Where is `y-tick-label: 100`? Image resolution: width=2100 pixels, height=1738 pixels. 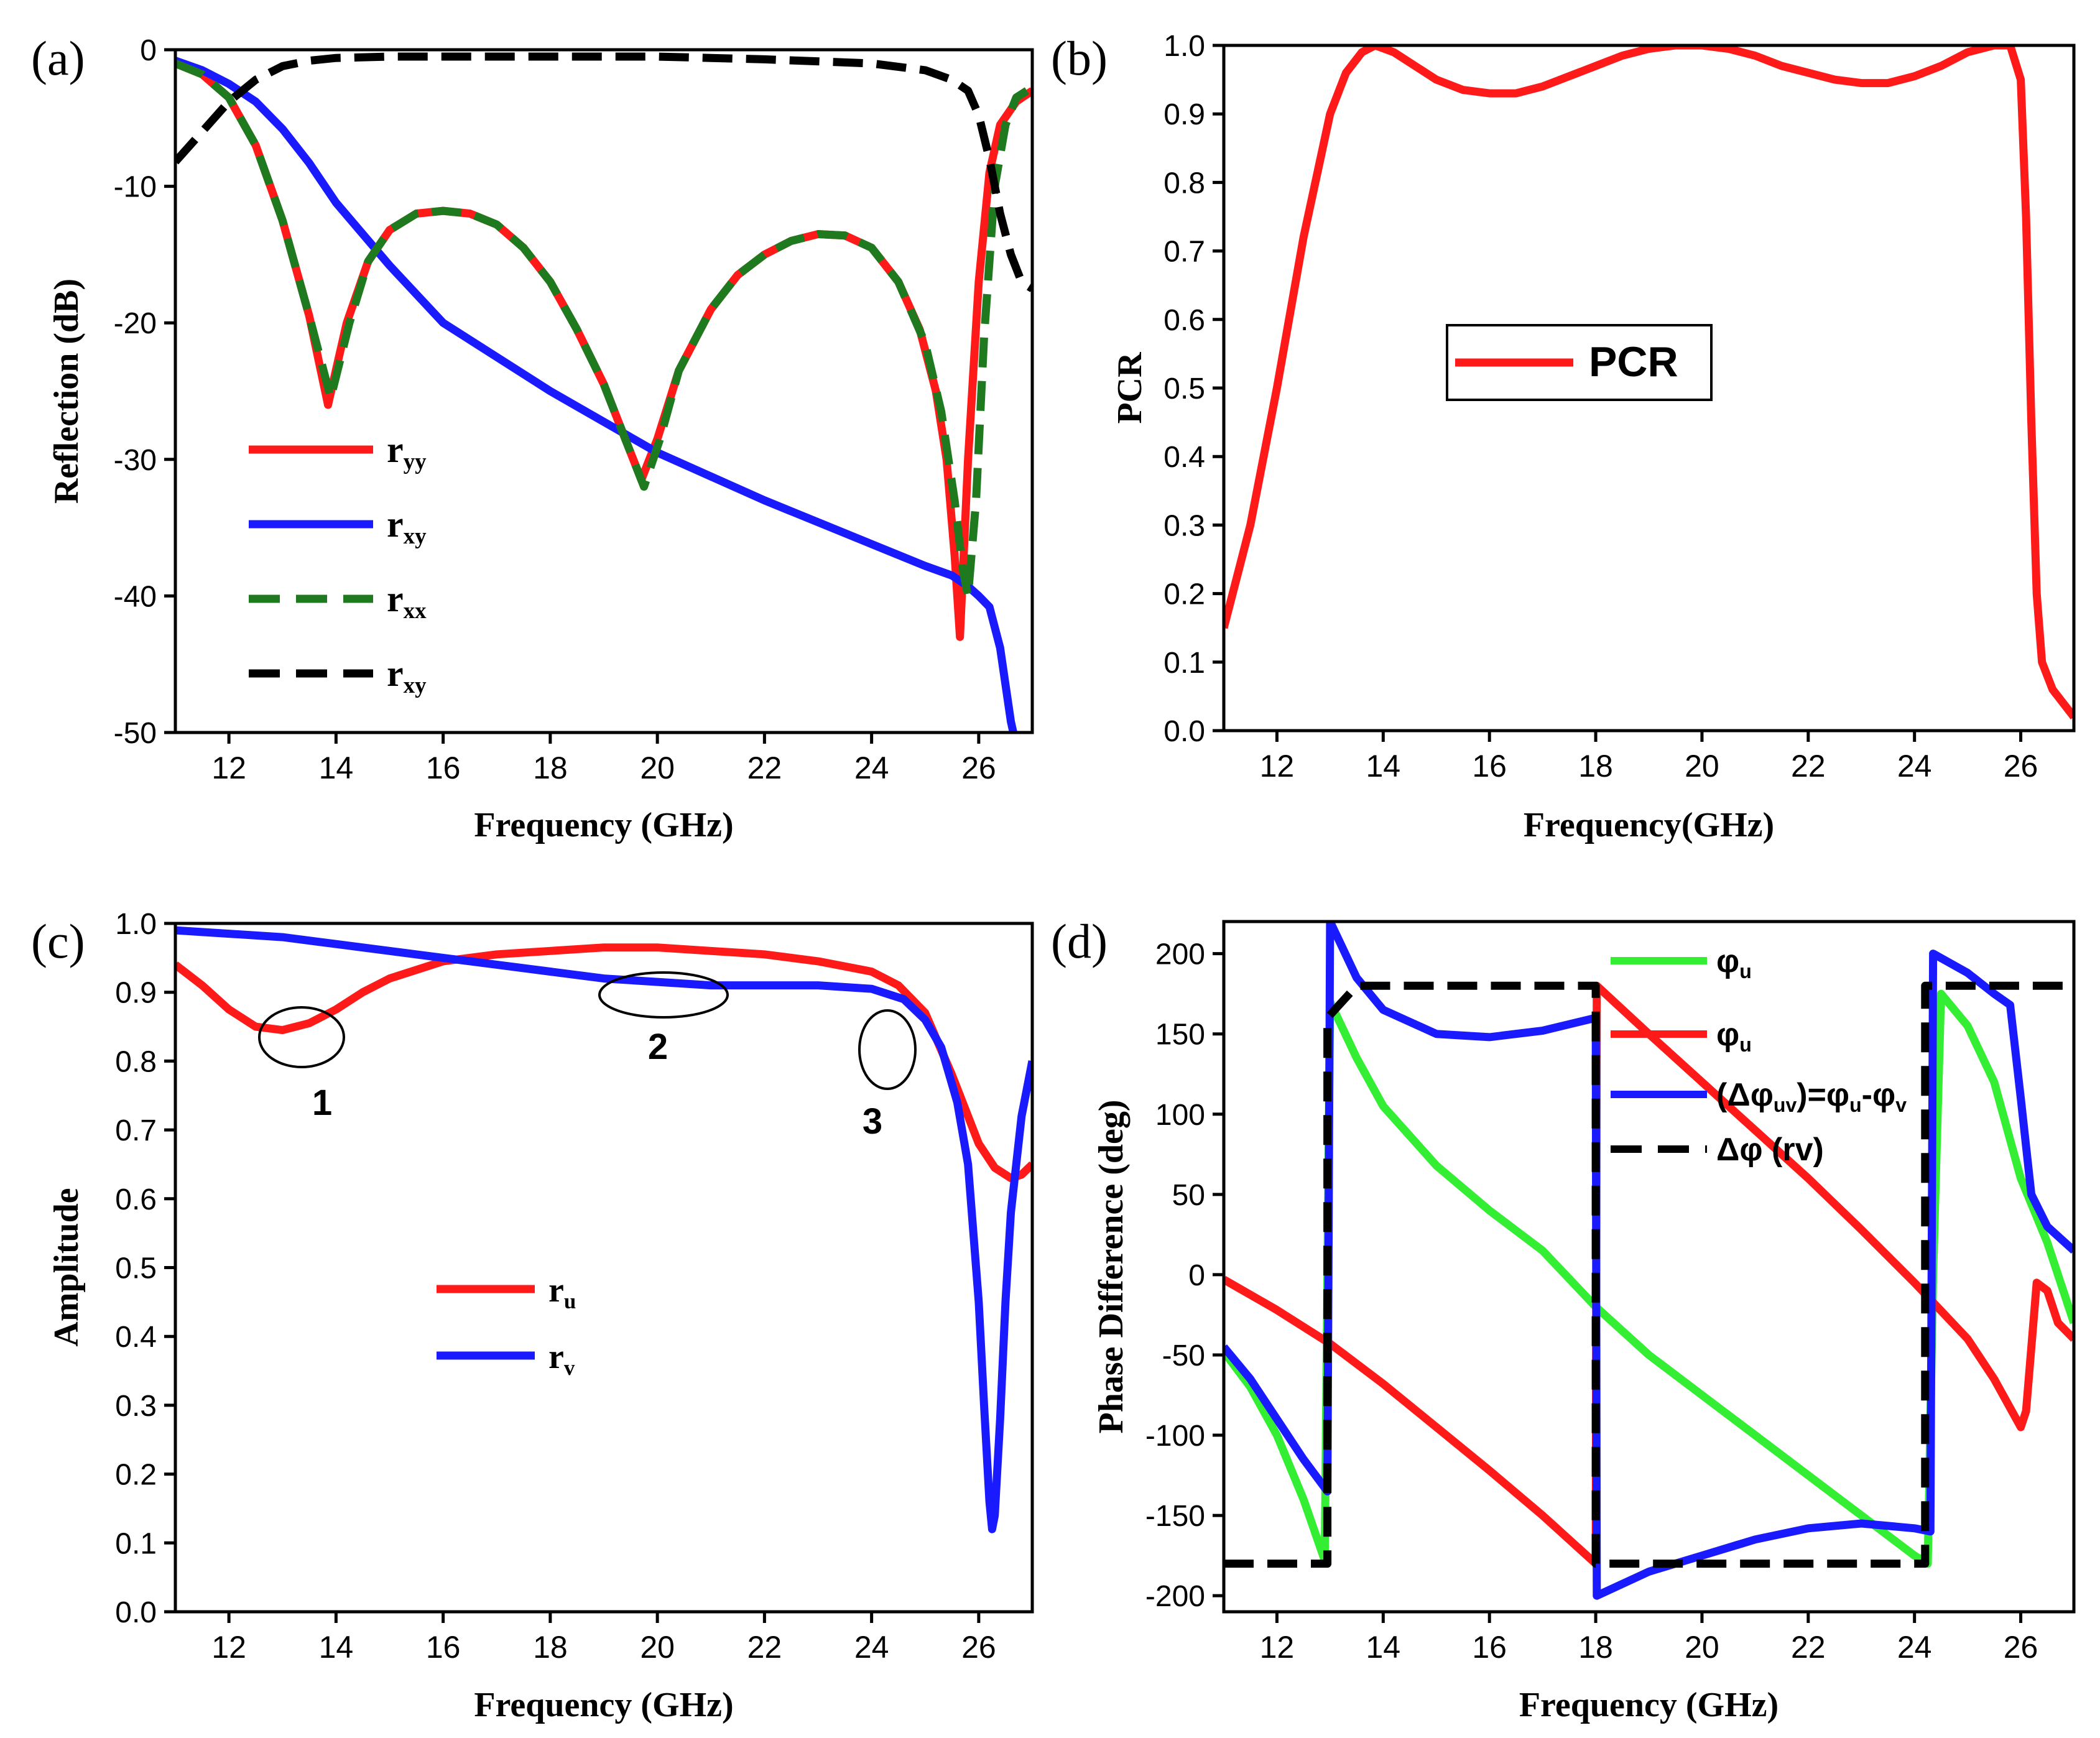
y-tick-label: 100 is located at coordinates (1180, 1115).